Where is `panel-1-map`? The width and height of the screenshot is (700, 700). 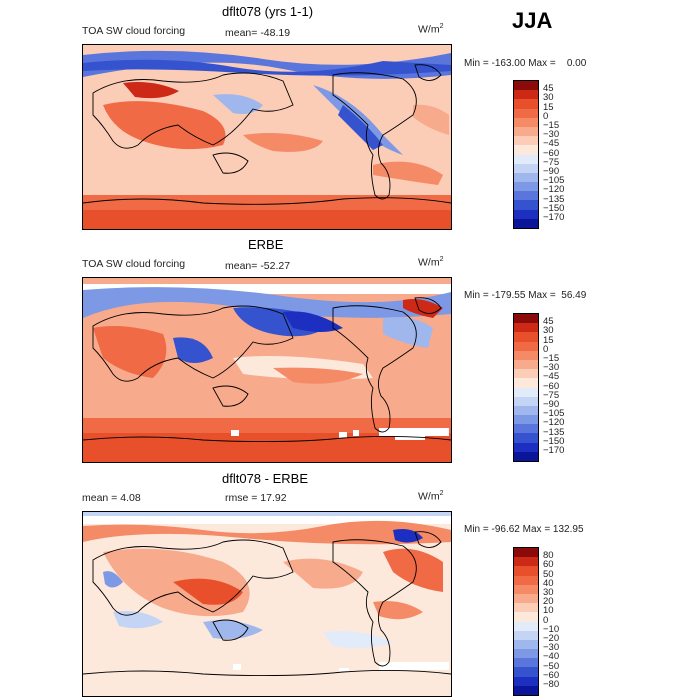 panel-1-map is located at coordinates (267, 137).